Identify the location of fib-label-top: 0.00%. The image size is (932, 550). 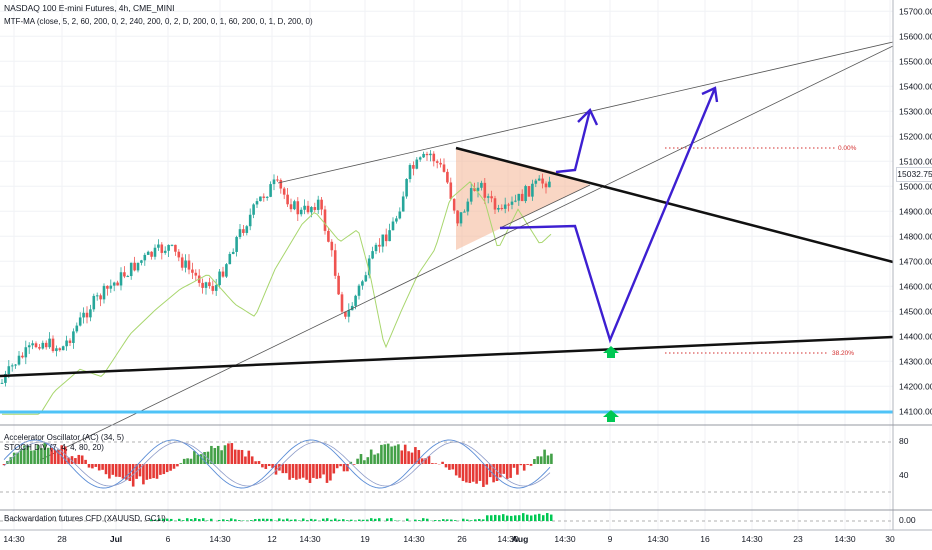
(847, 148).